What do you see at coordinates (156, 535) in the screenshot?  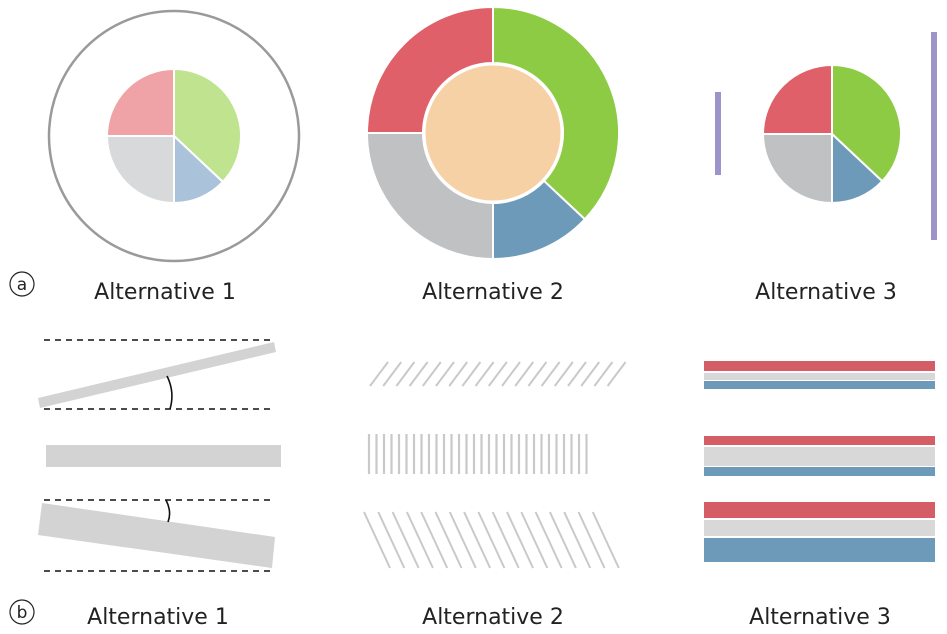 I see `angled-bar-down` at bounding box center [156, 535].